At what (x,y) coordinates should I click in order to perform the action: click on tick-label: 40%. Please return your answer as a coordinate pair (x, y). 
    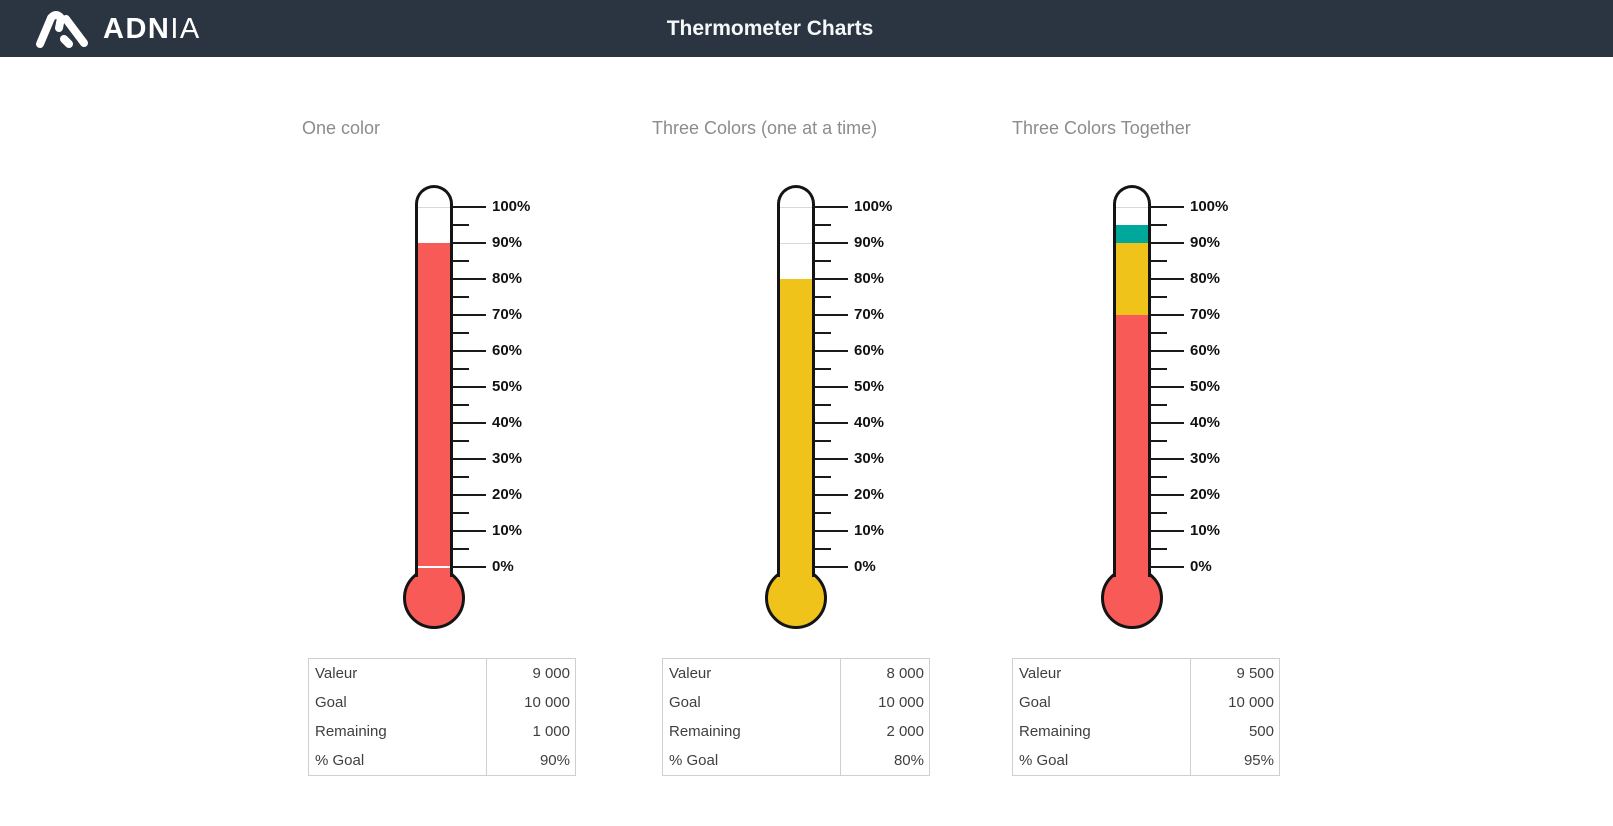
    Looking at the image, I should click on (507, 422).